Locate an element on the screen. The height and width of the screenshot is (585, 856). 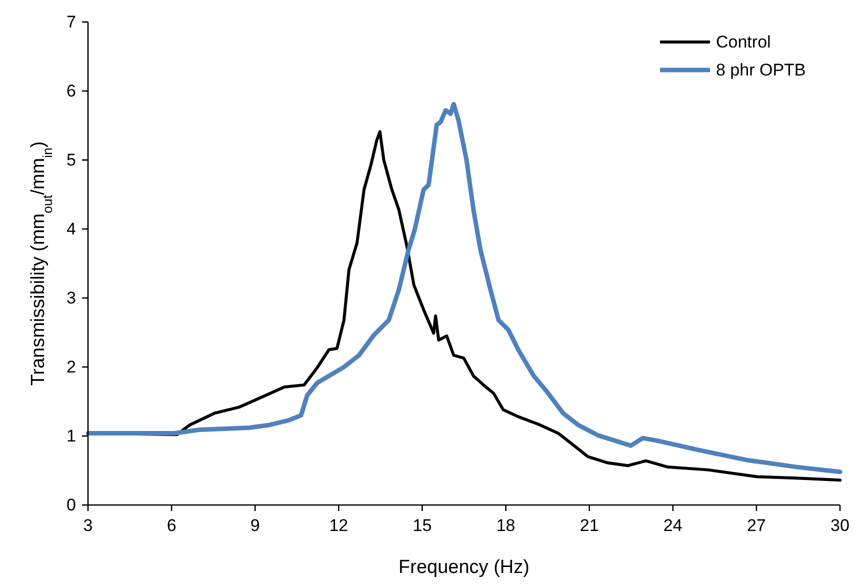
x-tick-label: 30 is located at coordinates (840, 525).